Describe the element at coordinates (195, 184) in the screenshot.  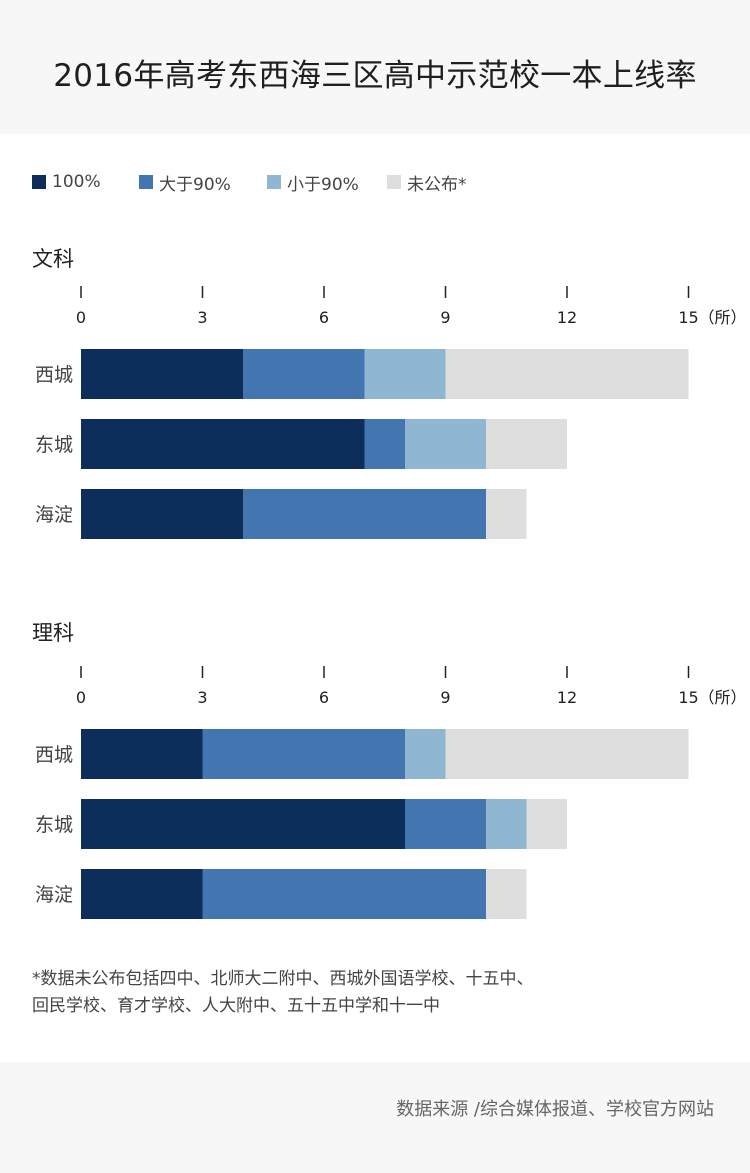
I see `legend-label-over-90: 大于90%` at that location.